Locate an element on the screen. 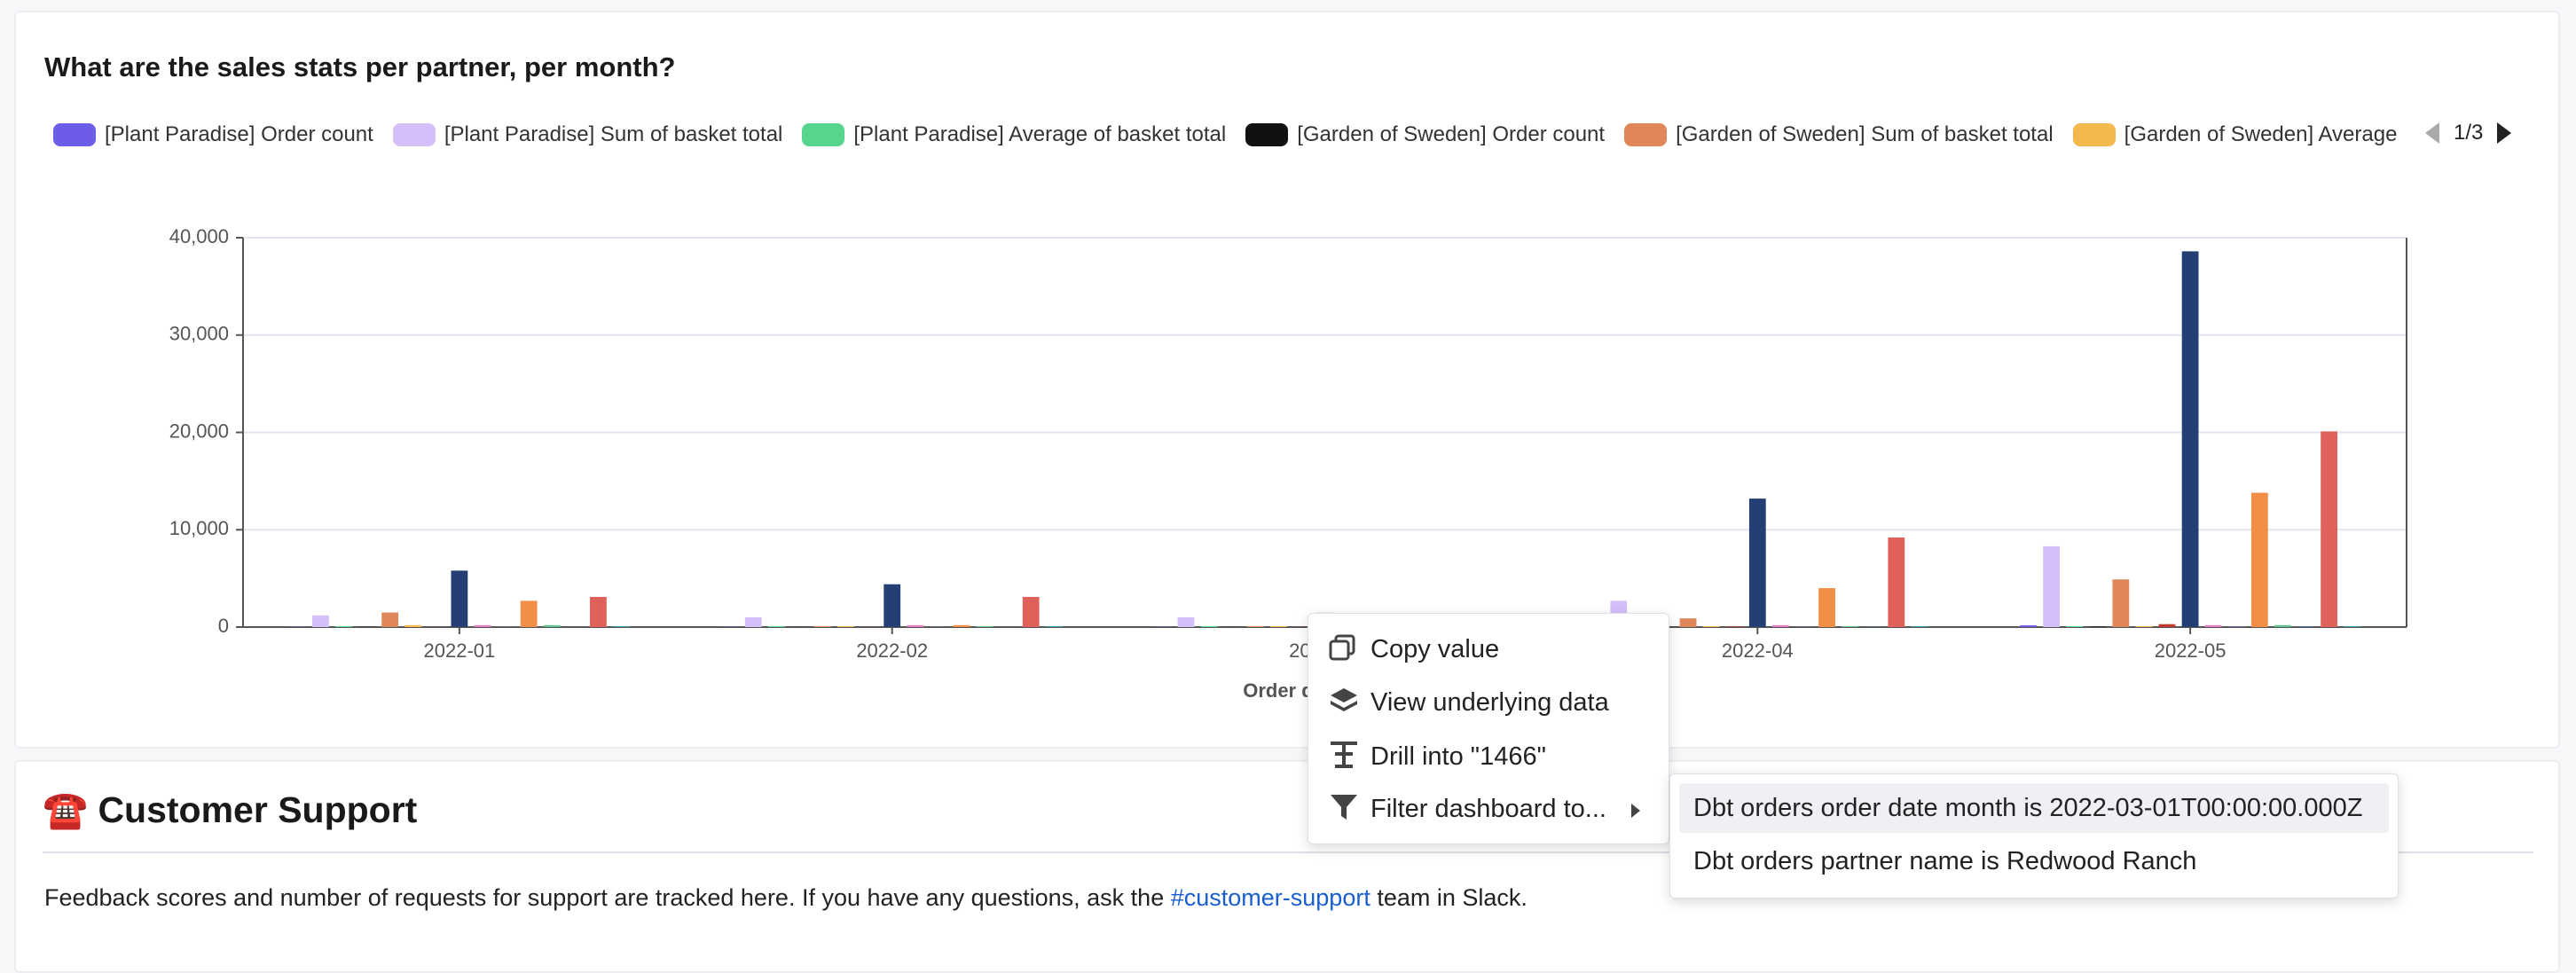 This screenshot has width=2576, height=973. page-indicator: 1/3 is located at coordinates (2468, 133).